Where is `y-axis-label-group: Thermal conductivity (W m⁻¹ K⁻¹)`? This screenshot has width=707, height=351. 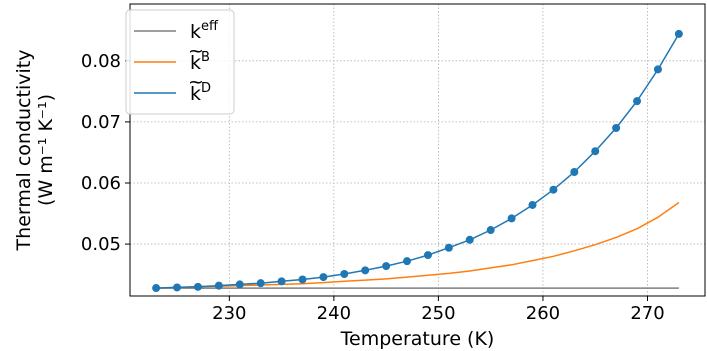 y-axis-label-group: Thermal conductivity (W m⁻¹ K⁻¹) is located at coordinates (35, 151).